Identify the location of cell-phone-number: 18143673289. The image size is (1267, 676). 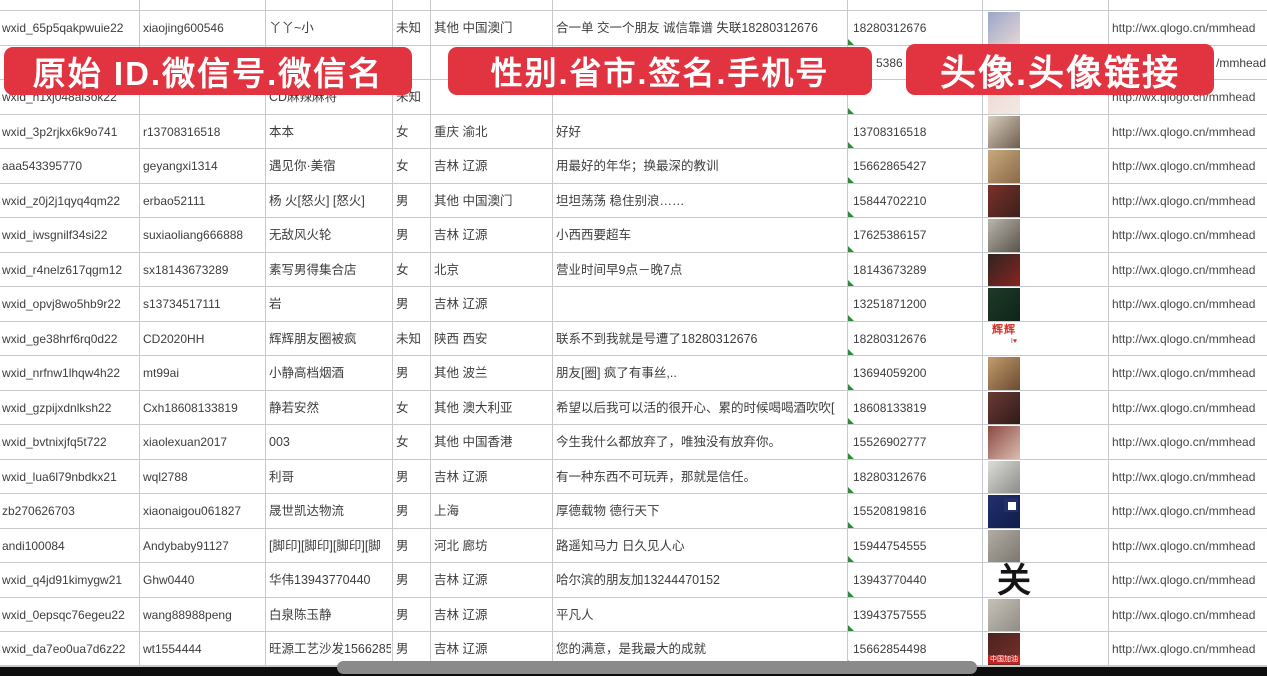
(890, 269).